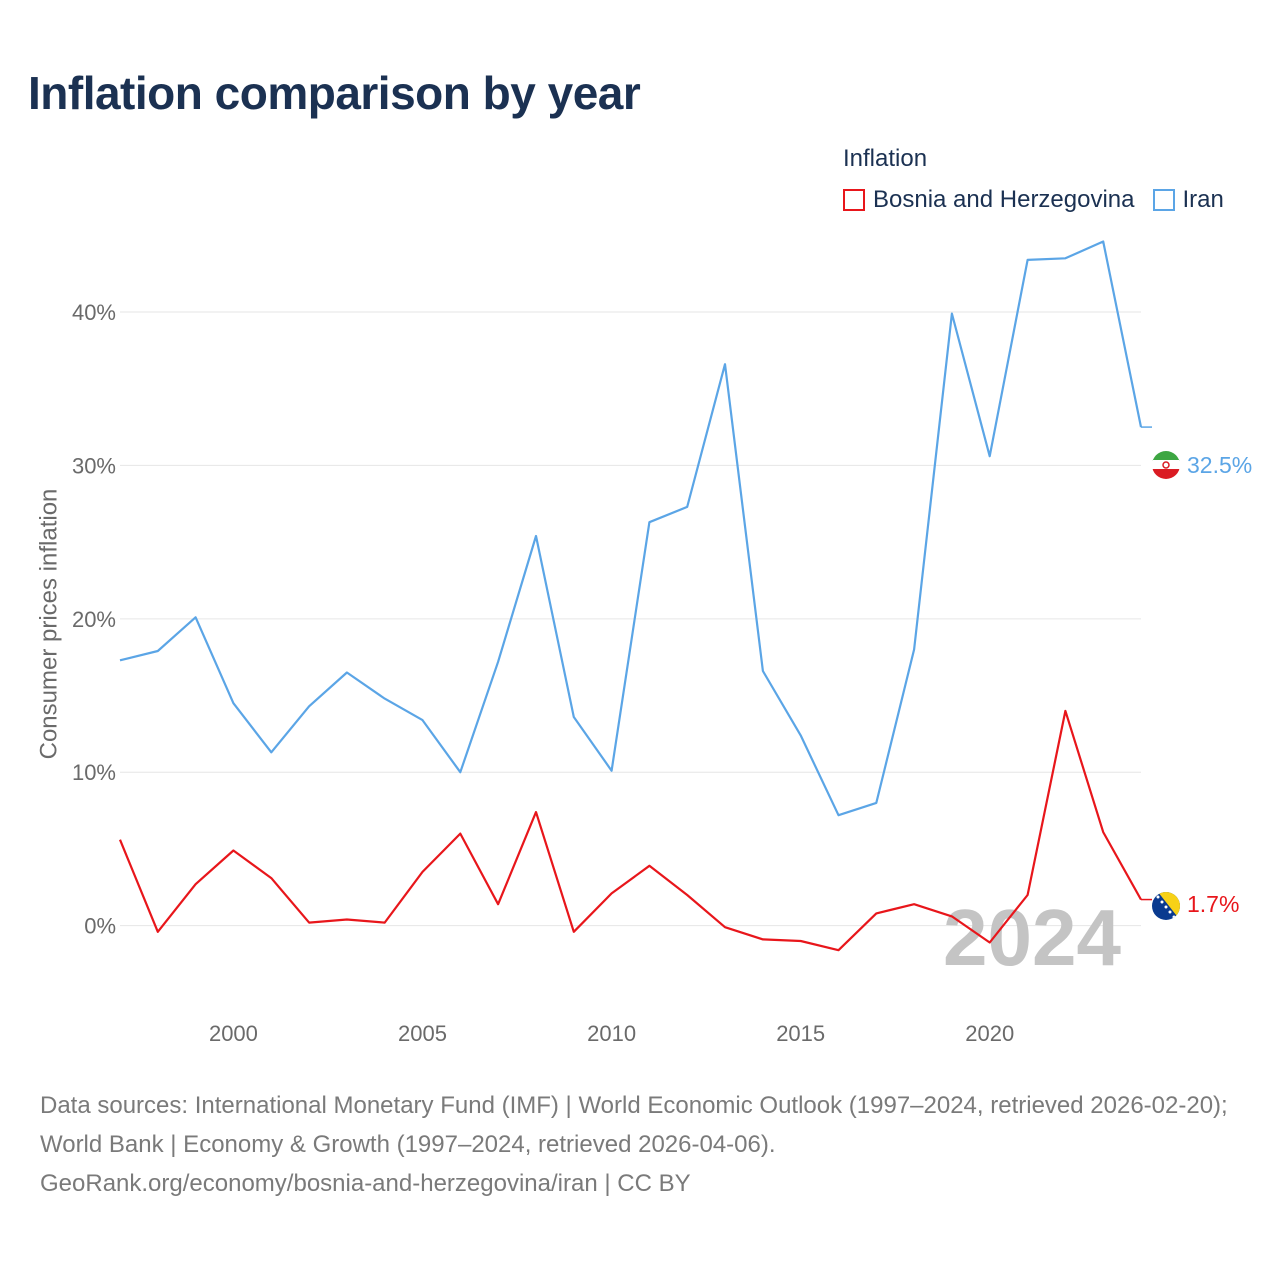  Describe the element at coordinates (854, 200) in the screenshot. I see `legend-swatch-bosnia` at that location.